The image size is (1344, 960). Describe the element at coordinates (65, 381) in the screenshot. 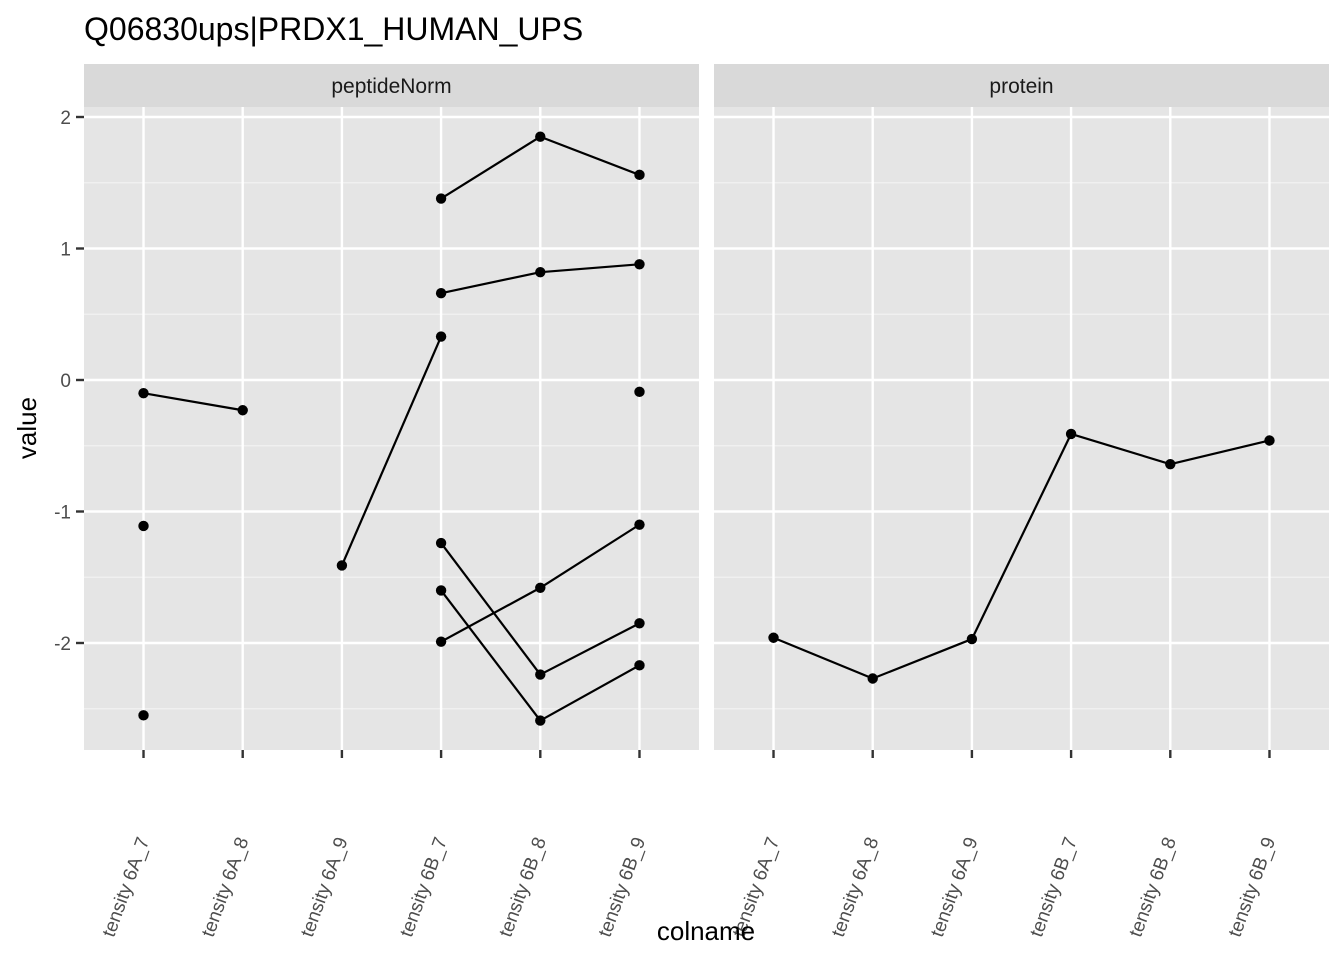

I see `y-tick-label: 0` at that location.